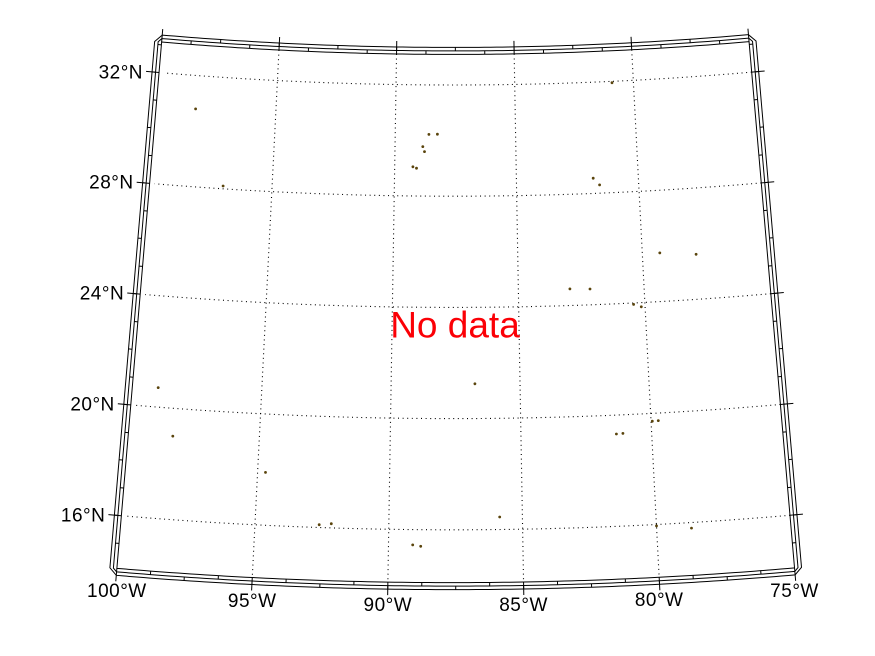 The width and height of the screenshot is (875, 656). Describe the element at coordinates (89, 24) in the screenshot. I see `coastline-atlantic-gulf-mexico-central-america` at that location.